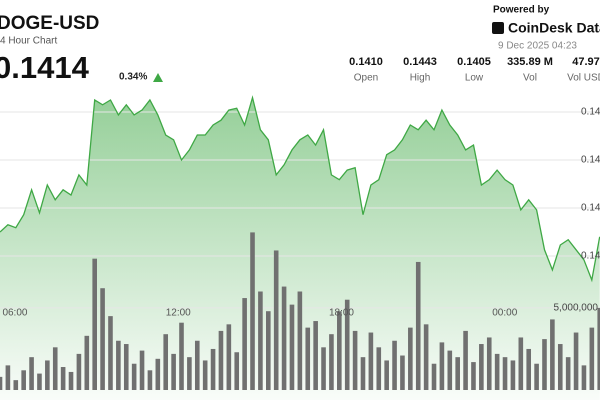  What do you see at coordinates (530, 62) in the screenshot?
I see `stat-value: 335.89 M` at bounding box center [530, 62].